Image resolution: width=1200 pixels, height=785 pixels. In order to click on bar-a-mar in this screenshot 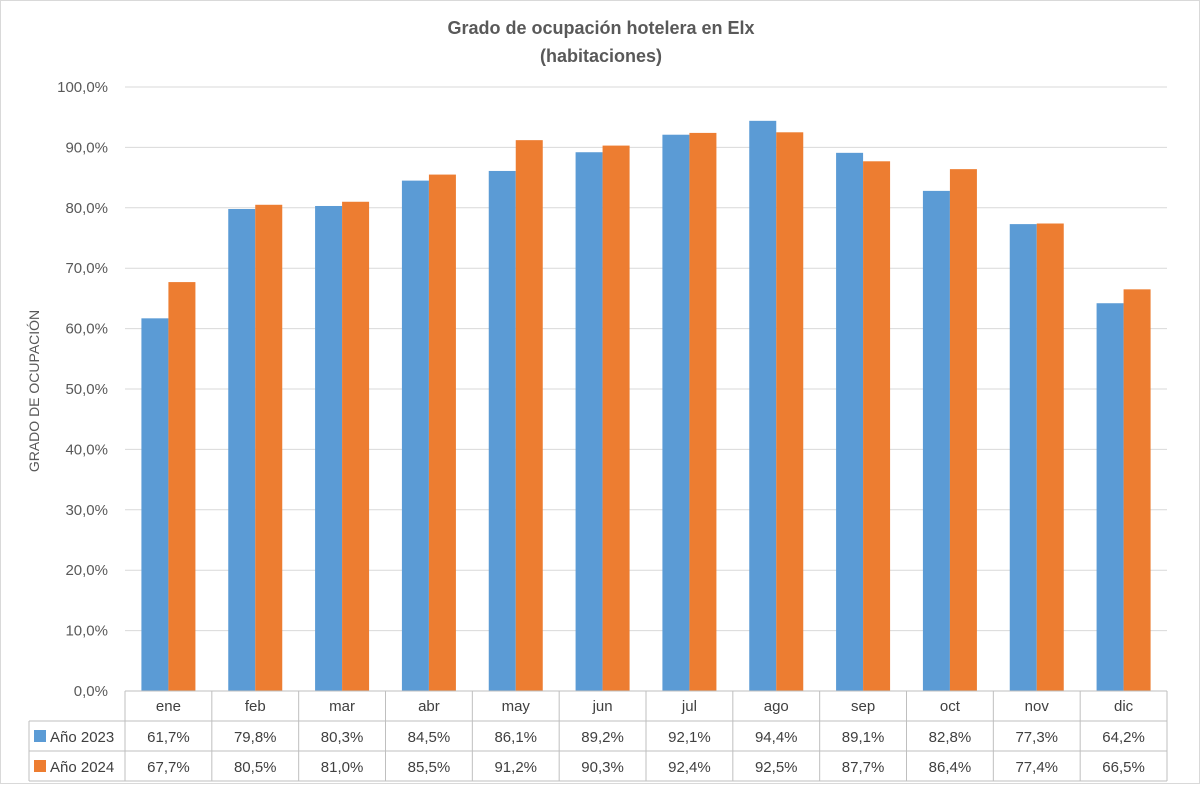, I will do `click(329, 448)`.